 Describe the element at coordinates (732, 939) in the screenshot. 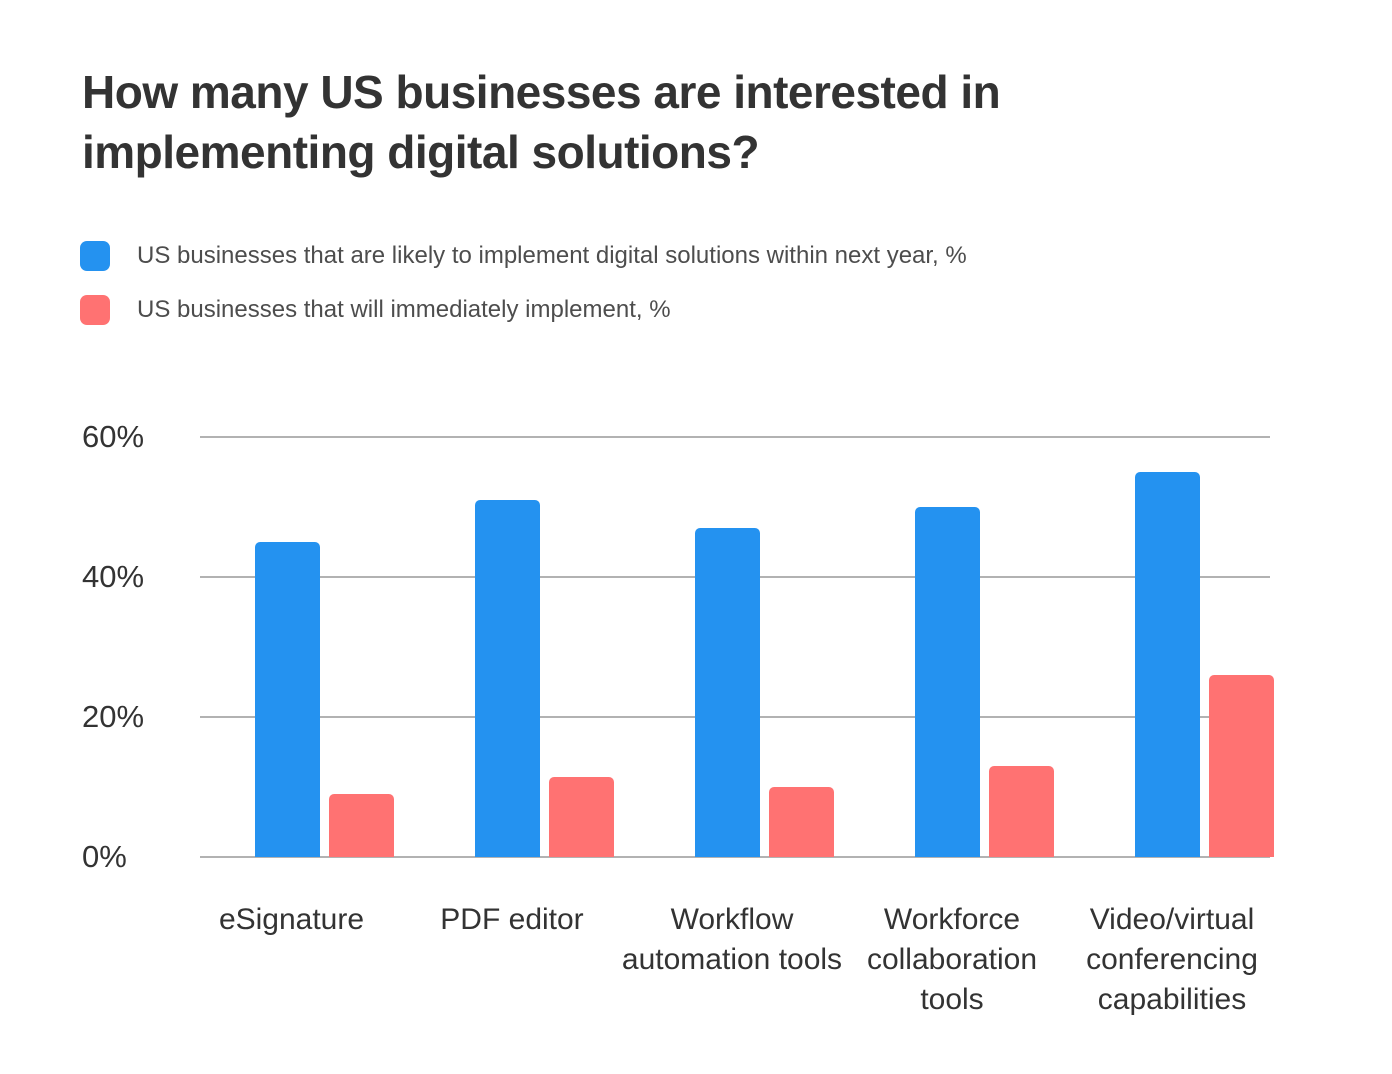

I see `category-label-2: Workflow automation tools` at that location.